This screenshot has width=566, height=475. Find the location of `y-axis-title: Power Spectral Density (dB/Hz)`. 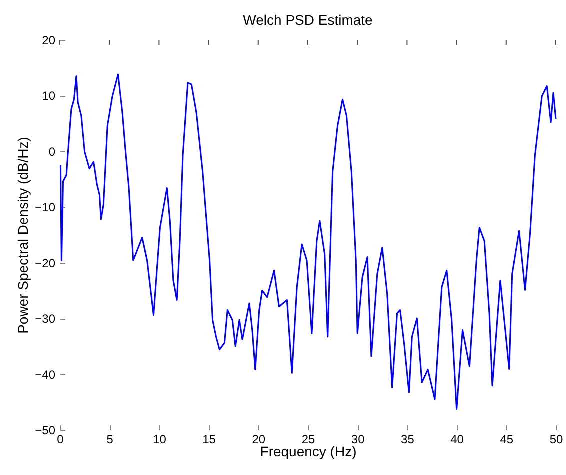

y-axis-title: Power Spectral Density (dB/Hz) is located at coordinates (23, 235).